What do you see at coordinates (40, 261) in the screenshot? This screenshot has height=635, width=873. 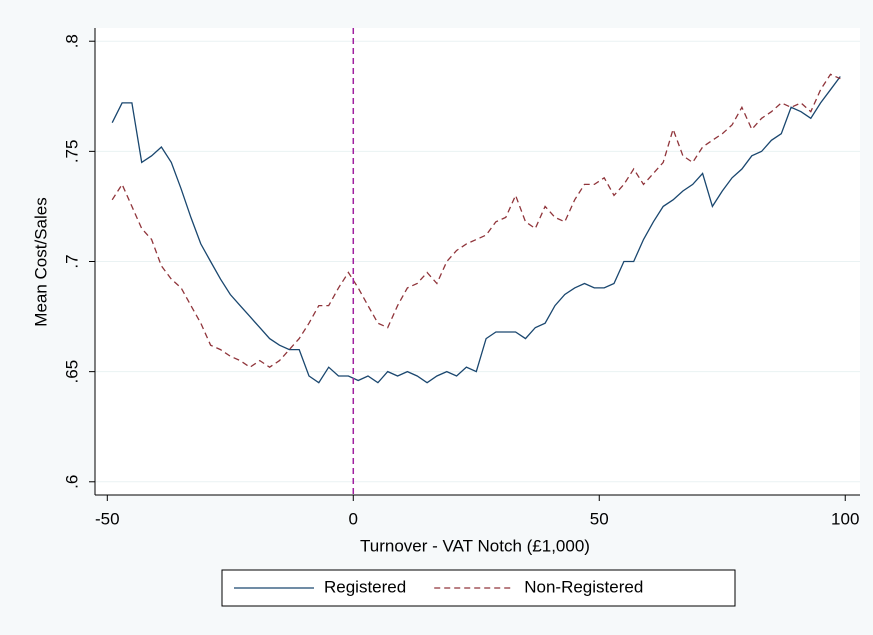 I see `y-axis-label: Mean Cost/Sales` at bounding box center [40, 261].